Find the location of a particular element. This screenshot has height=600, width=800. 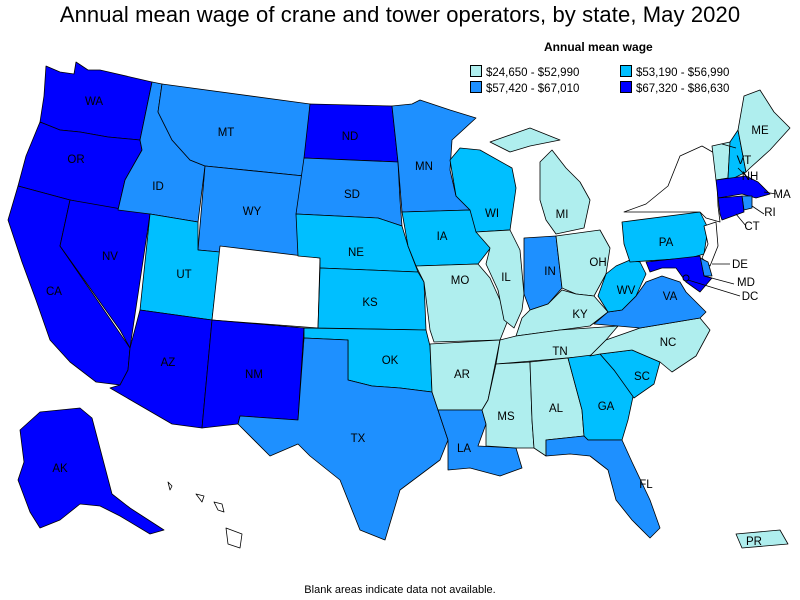

state-label-WA: WA is located at coordinates (94, 102).